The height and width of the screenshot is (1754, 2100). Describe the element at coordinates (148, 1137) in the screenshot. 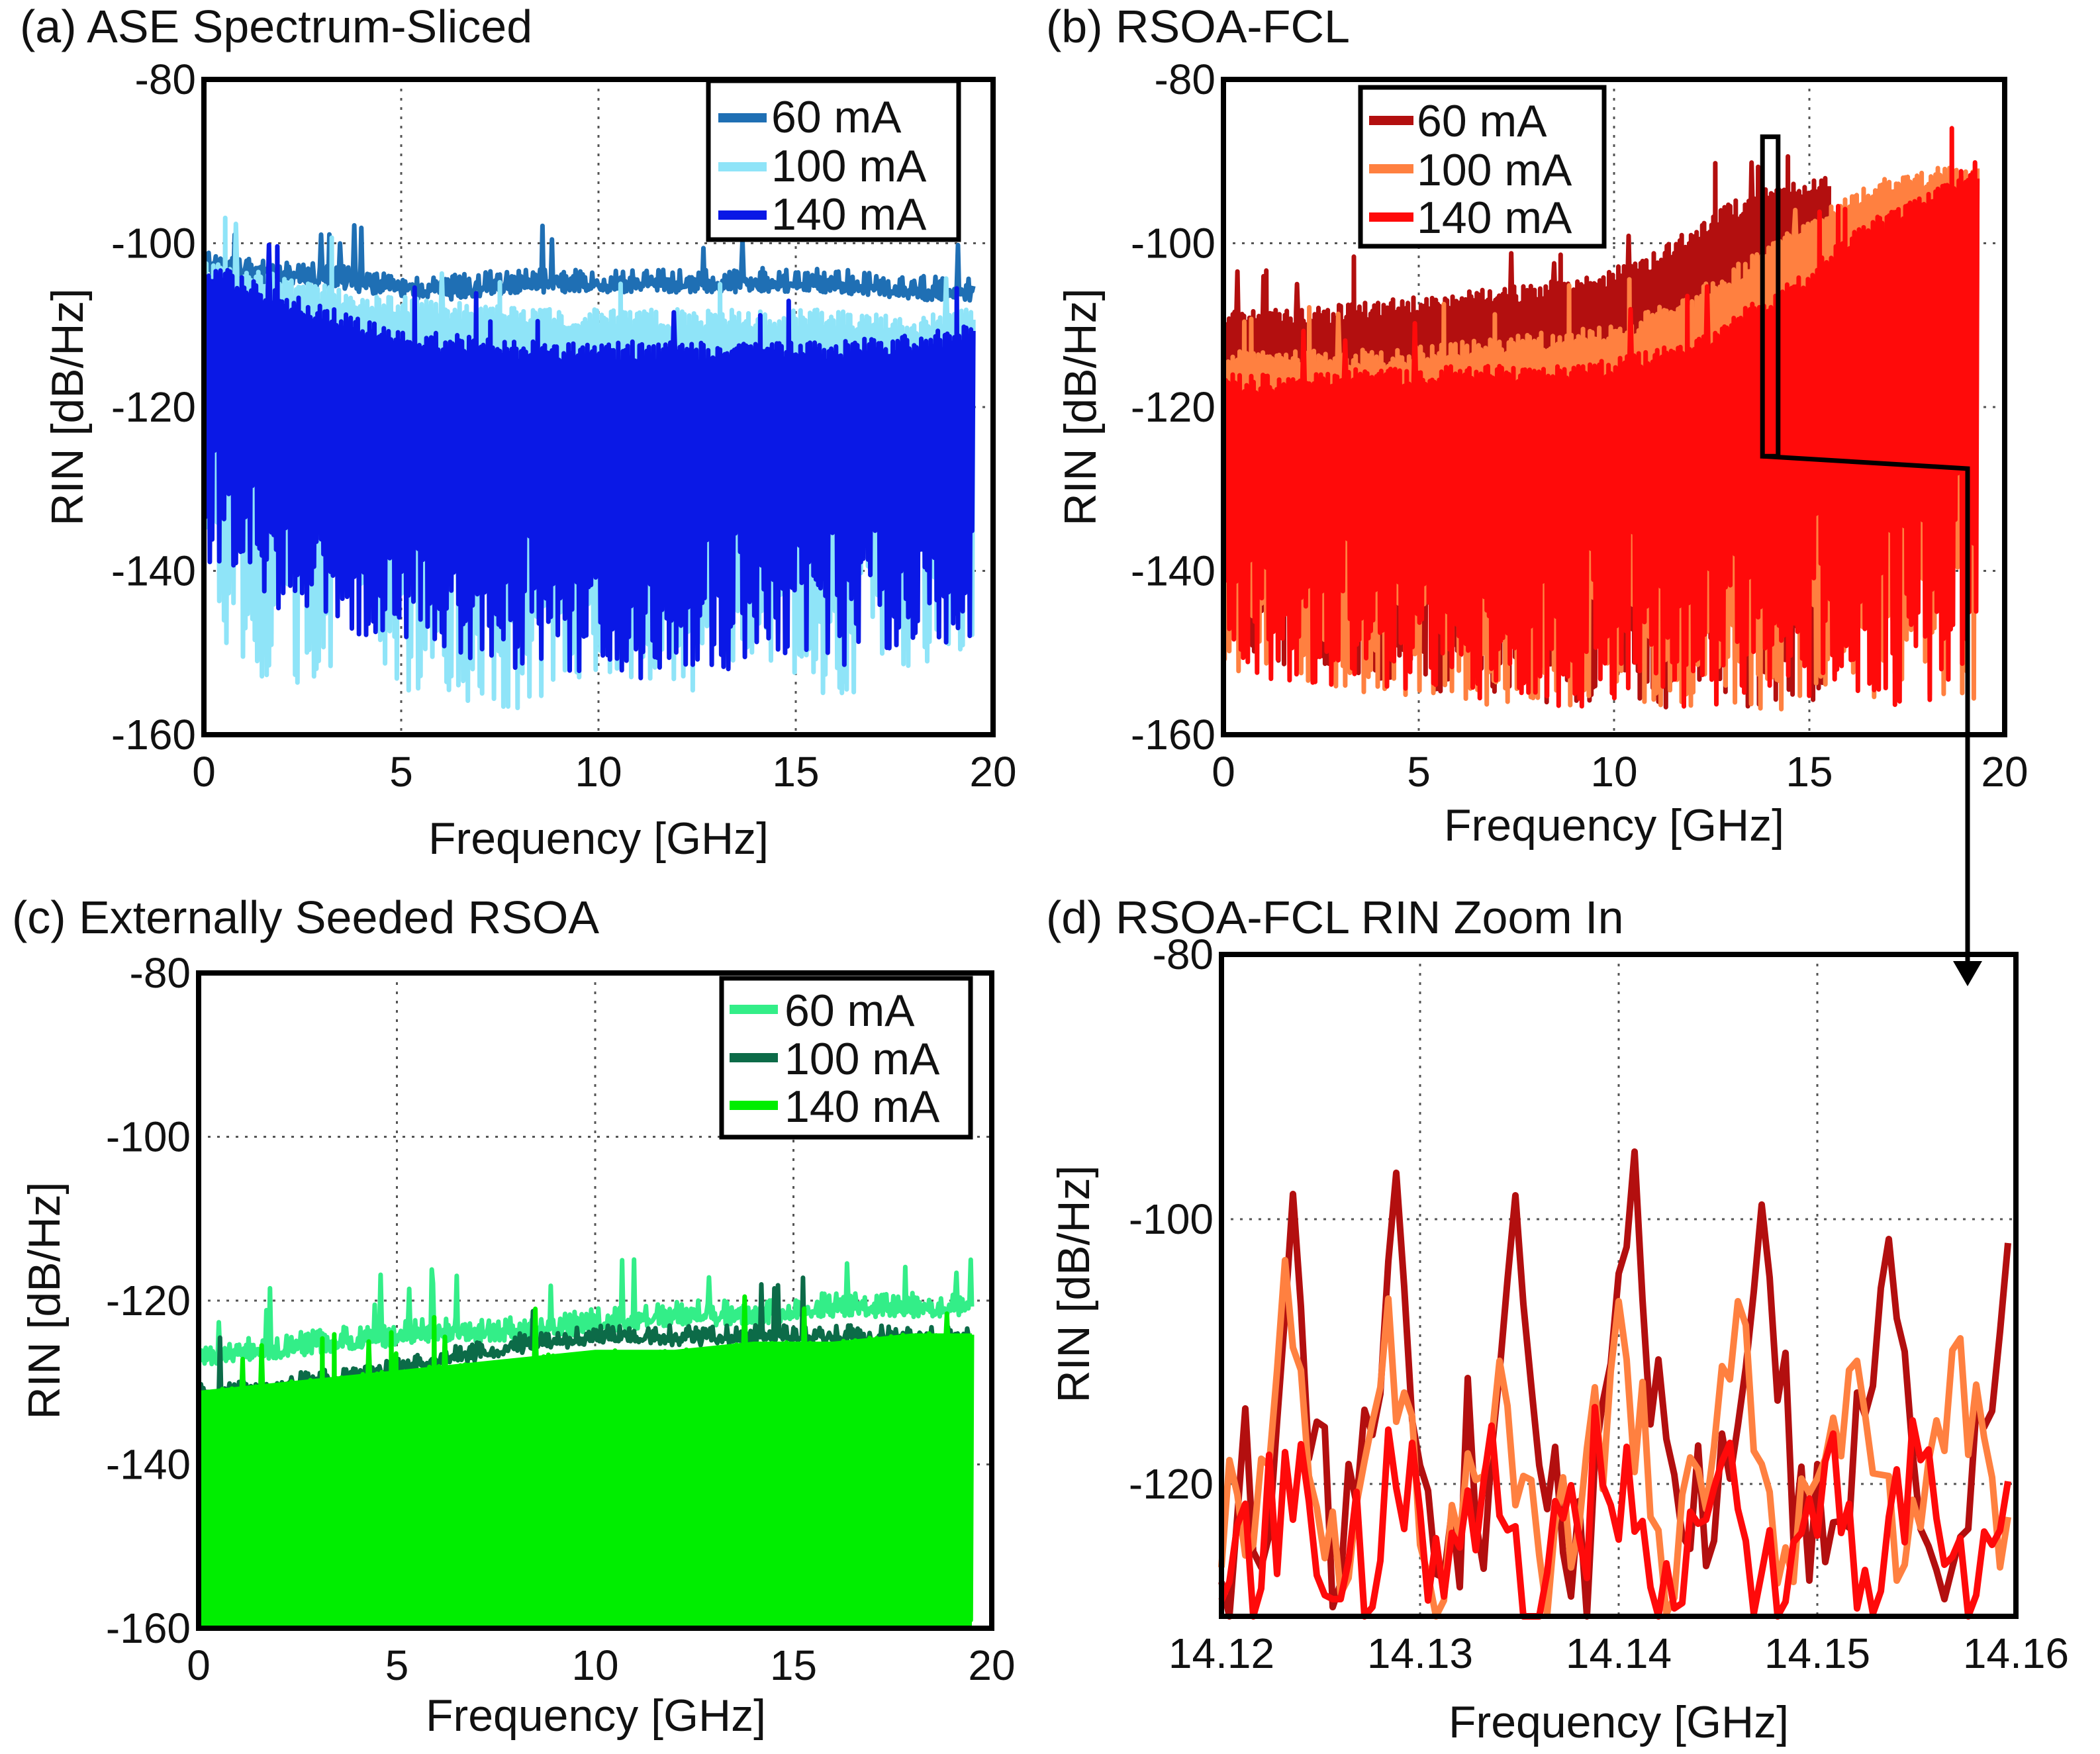

I see `panel-c-ytick-1: -100` at that location.